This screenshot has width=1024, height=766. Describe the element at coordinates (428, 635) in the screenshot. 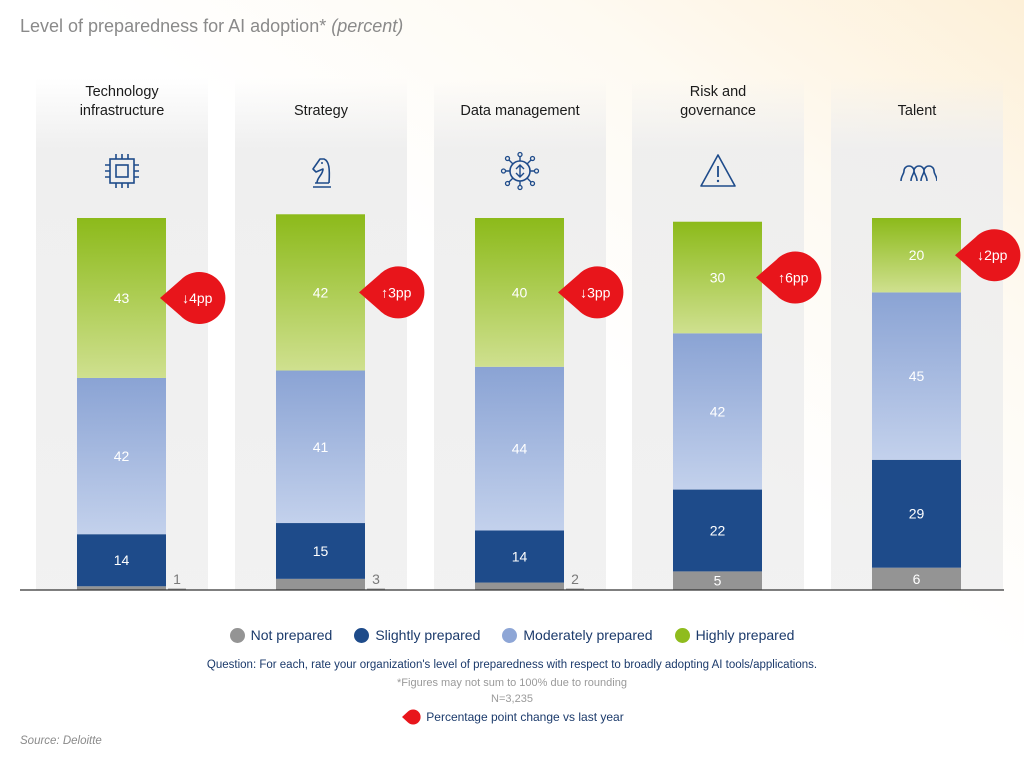

I see `legend-label: Slightly prepared` at that location.